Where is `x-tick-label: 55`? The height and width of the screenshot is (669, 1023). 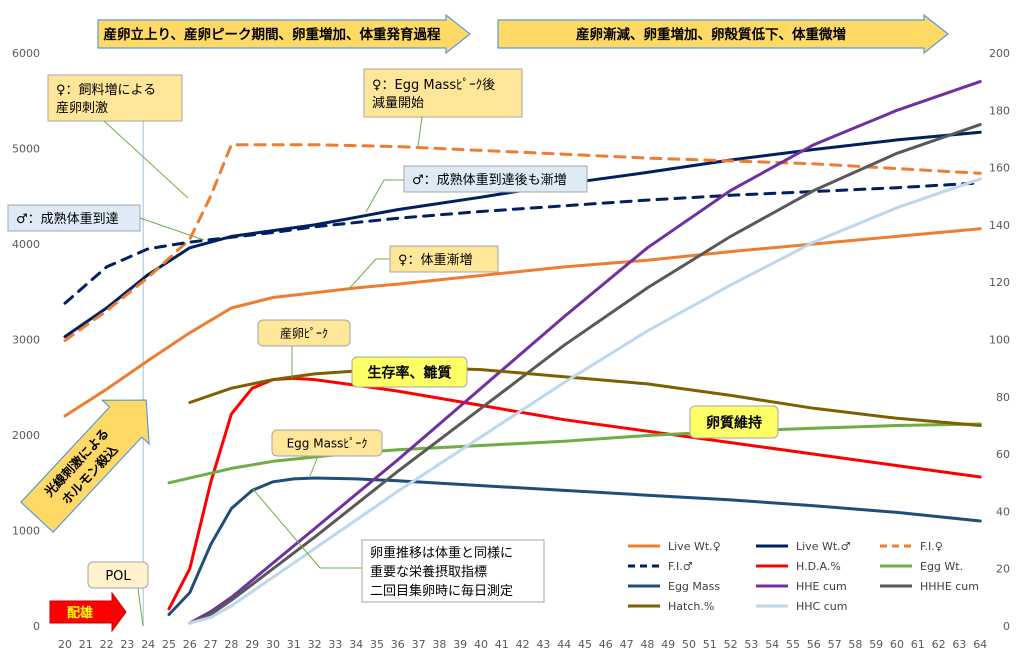
x-tick-label: 55 is located at coordinates (793, 644).